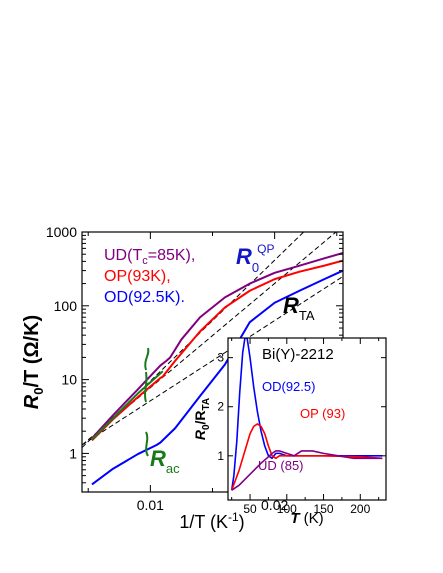 This screenshot has height=573, width=443. What do you see at coordinates (202, 419) in the screenshot?
I see `inset-y-axis-label: R0/RTA` at bounding box center [202, 419].